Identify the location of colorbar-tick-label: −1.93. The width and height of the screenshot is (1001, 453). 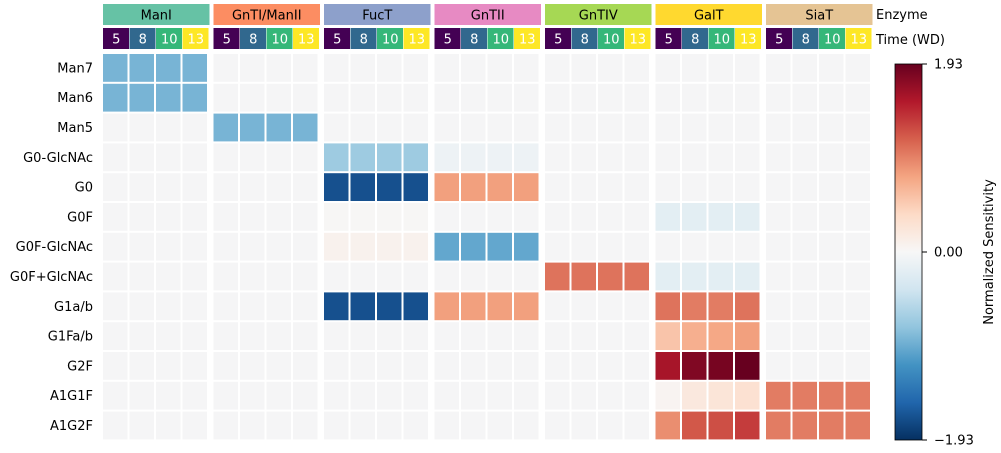
(954, 441).